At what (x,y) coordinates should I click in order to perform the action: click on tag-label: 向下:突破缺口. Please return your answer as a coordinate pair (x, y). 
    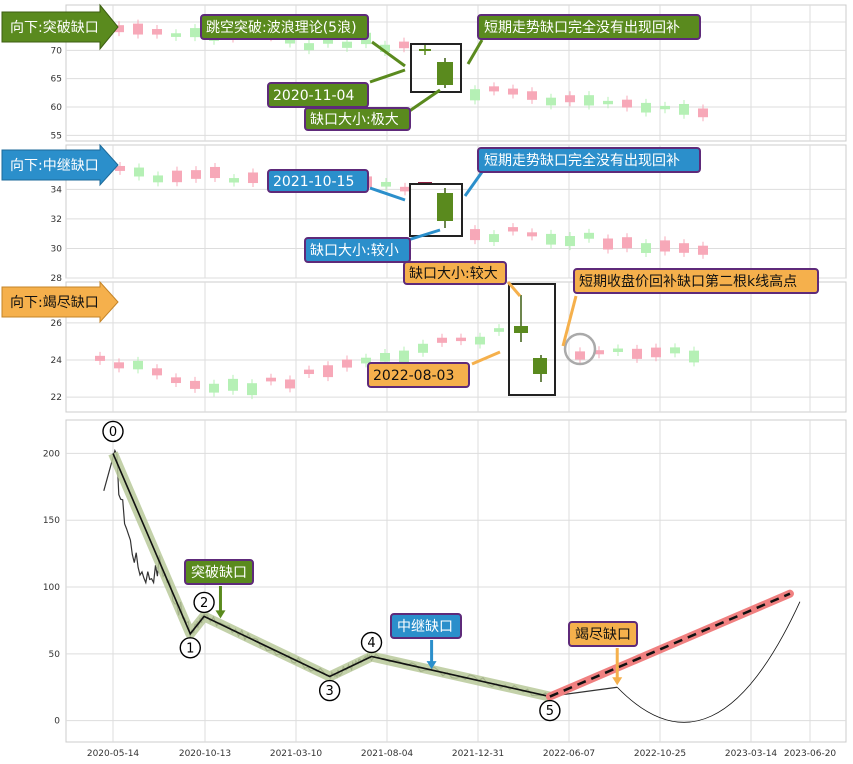
    Looking at the image, I should click on (54, 28).